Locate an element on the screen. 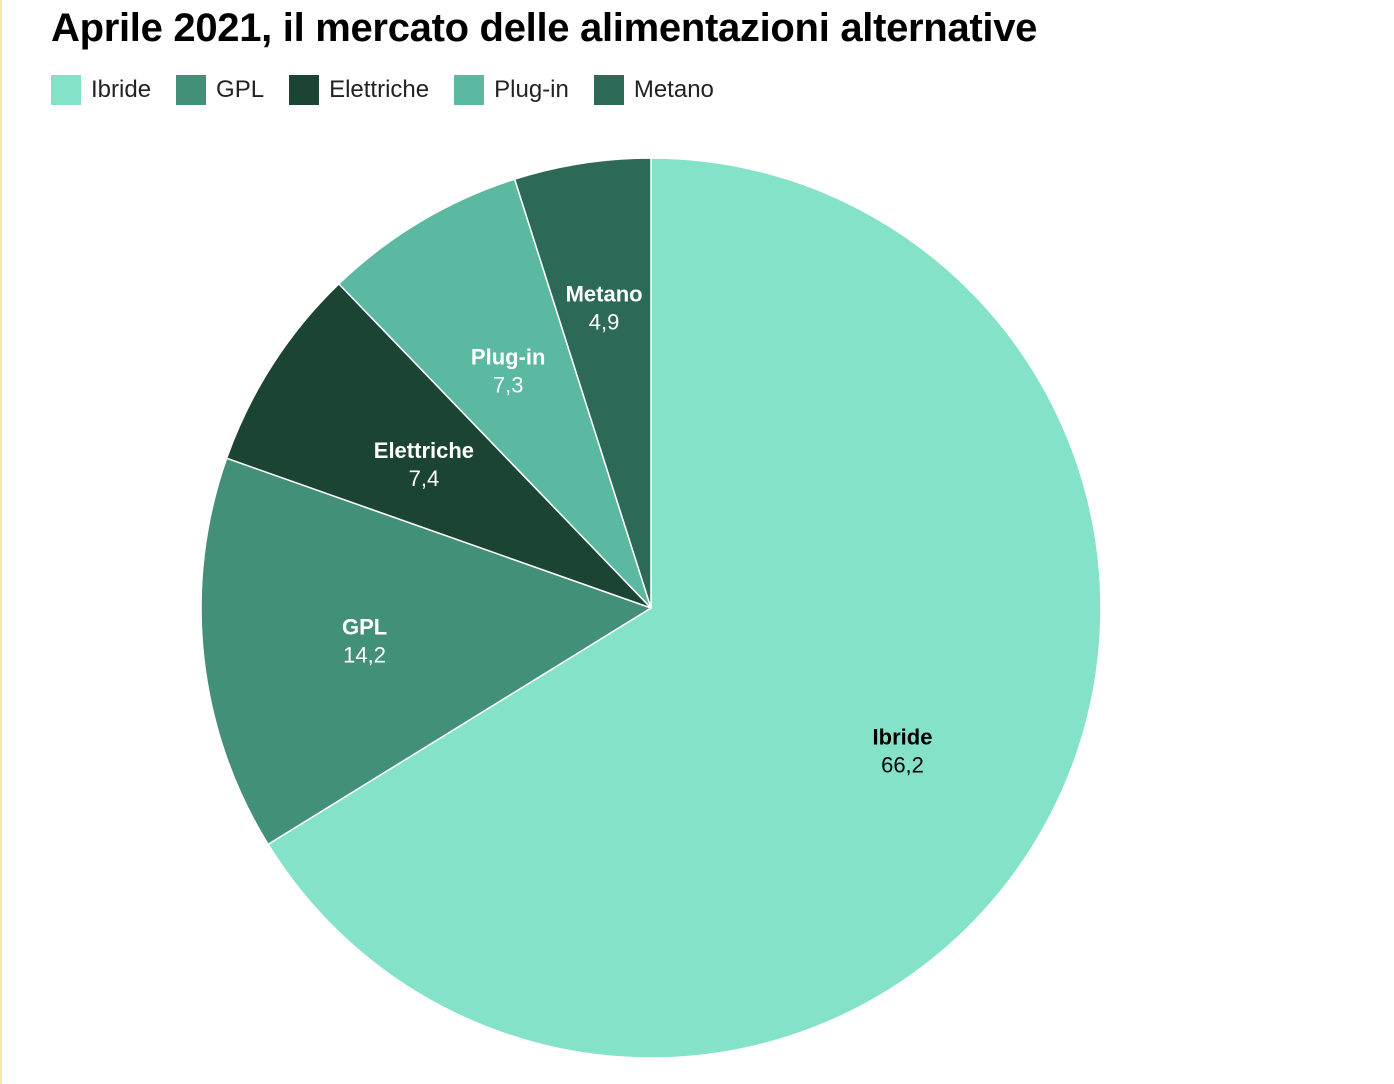  slice-value-gpl: 14,2 is located at coordinates (364, 655).